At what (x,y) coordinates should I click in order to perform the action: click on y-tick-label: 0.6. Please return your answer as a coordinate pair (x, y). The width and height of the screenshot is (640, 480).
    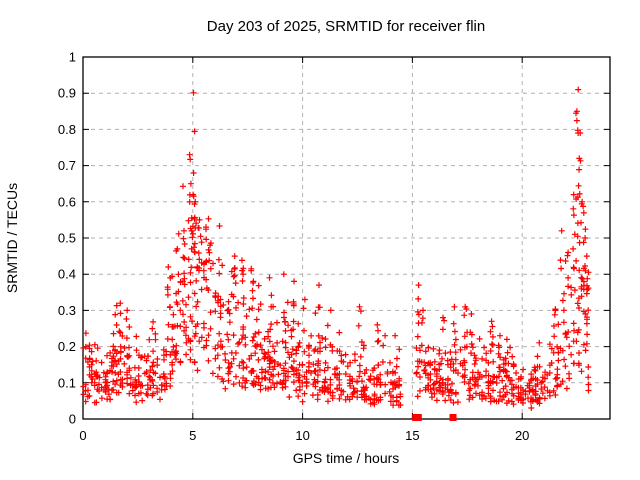
    Looking at the image, I should click on (67, 201).